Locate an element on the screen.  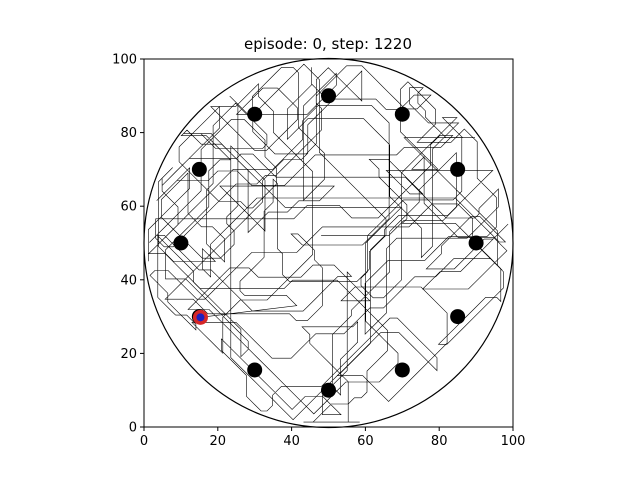
y-tick-label: 100 is located at coordinates (124, 60).